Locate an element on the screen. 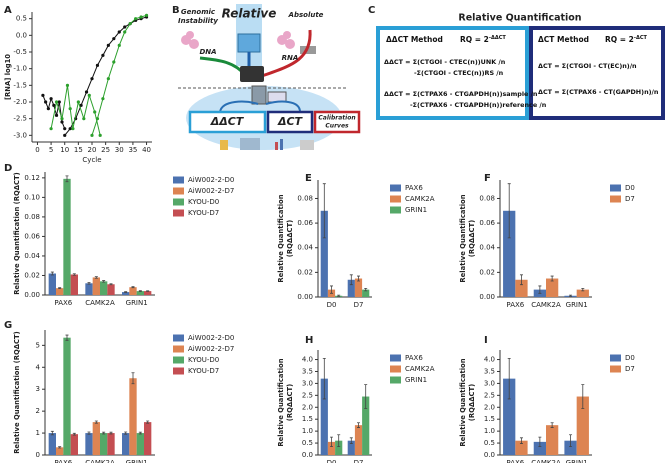  y-tick-label: 2.0 is located at coordinates (489, 407).